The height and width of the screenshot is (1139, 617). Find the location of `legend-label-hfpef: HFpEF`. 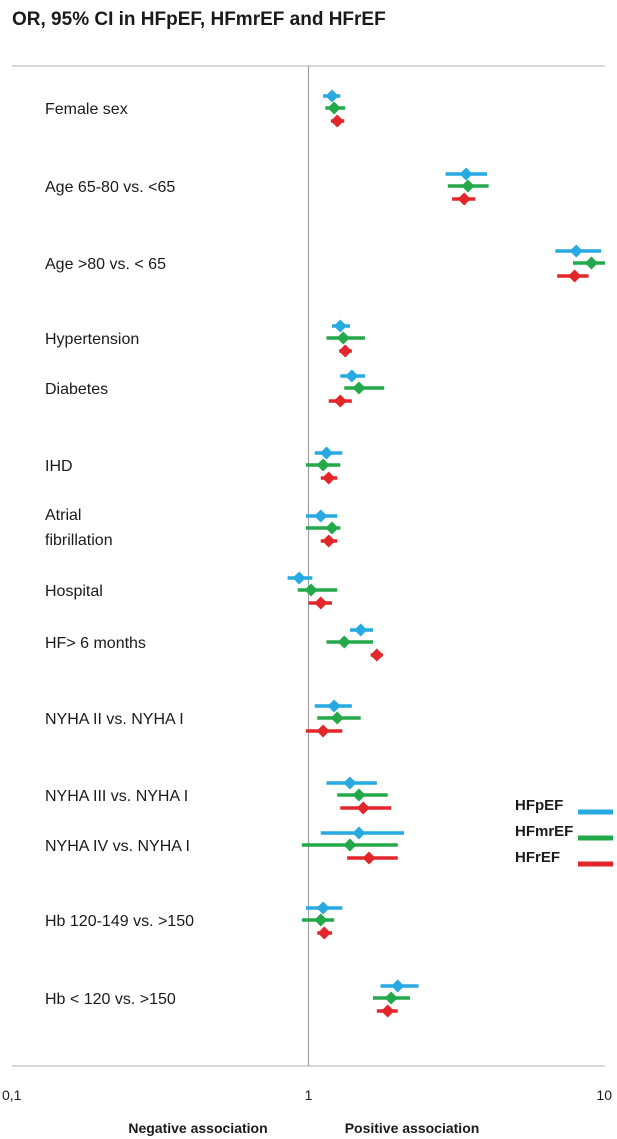

legend-label-hfpef: HFpEF is located at coordinates (539, 805).